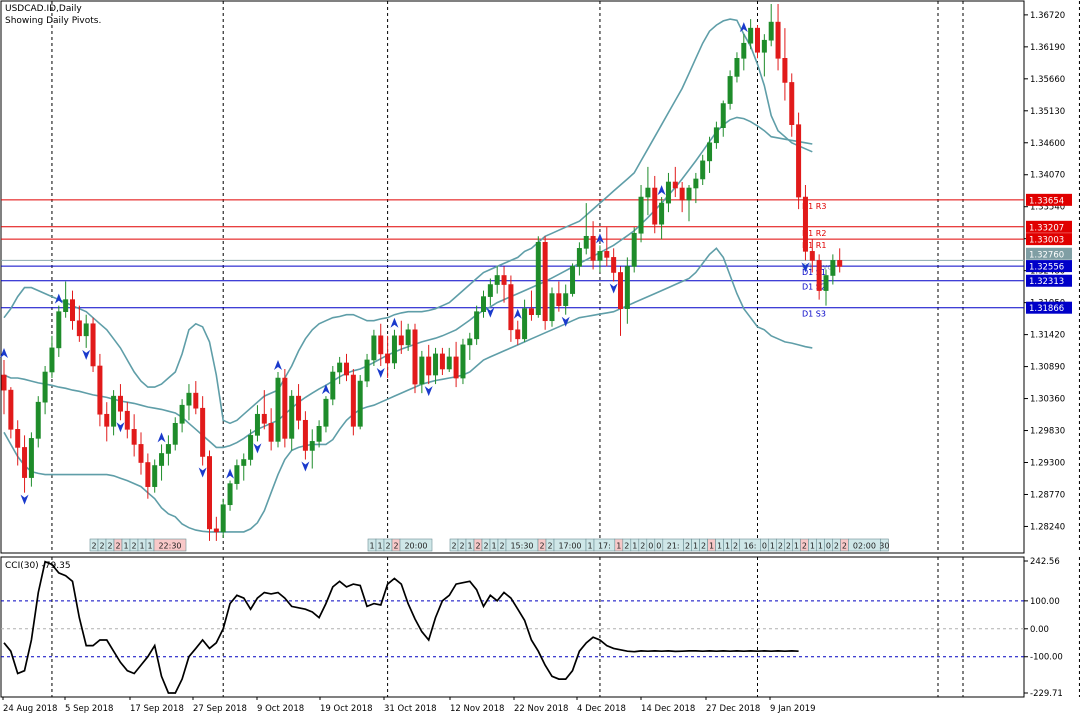  Describe the element at coordinates (280, 709) in the screenshot. I see `time-tick-label-4: 9 Oct 2018` at that location.